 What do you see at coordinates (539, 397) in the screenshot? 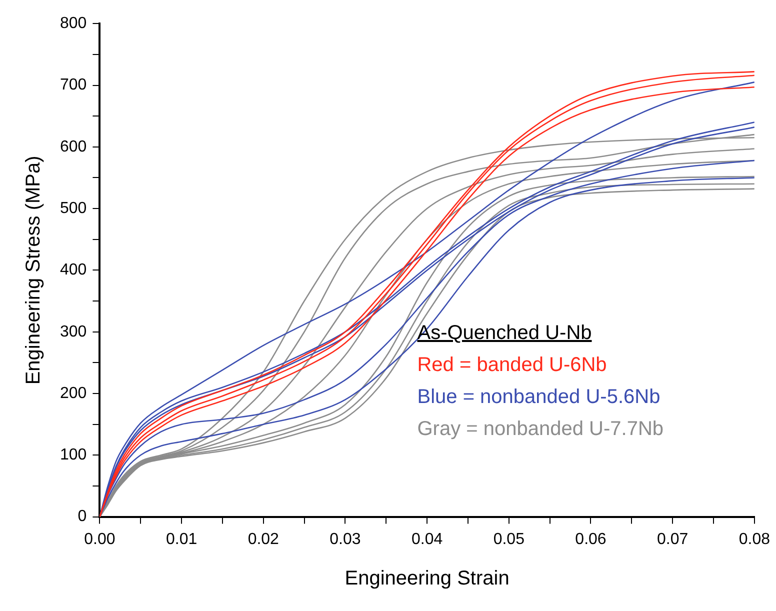
I see `annotation: Blue = nonbanded U-5.6Nb` at bounding box center [539, 397].